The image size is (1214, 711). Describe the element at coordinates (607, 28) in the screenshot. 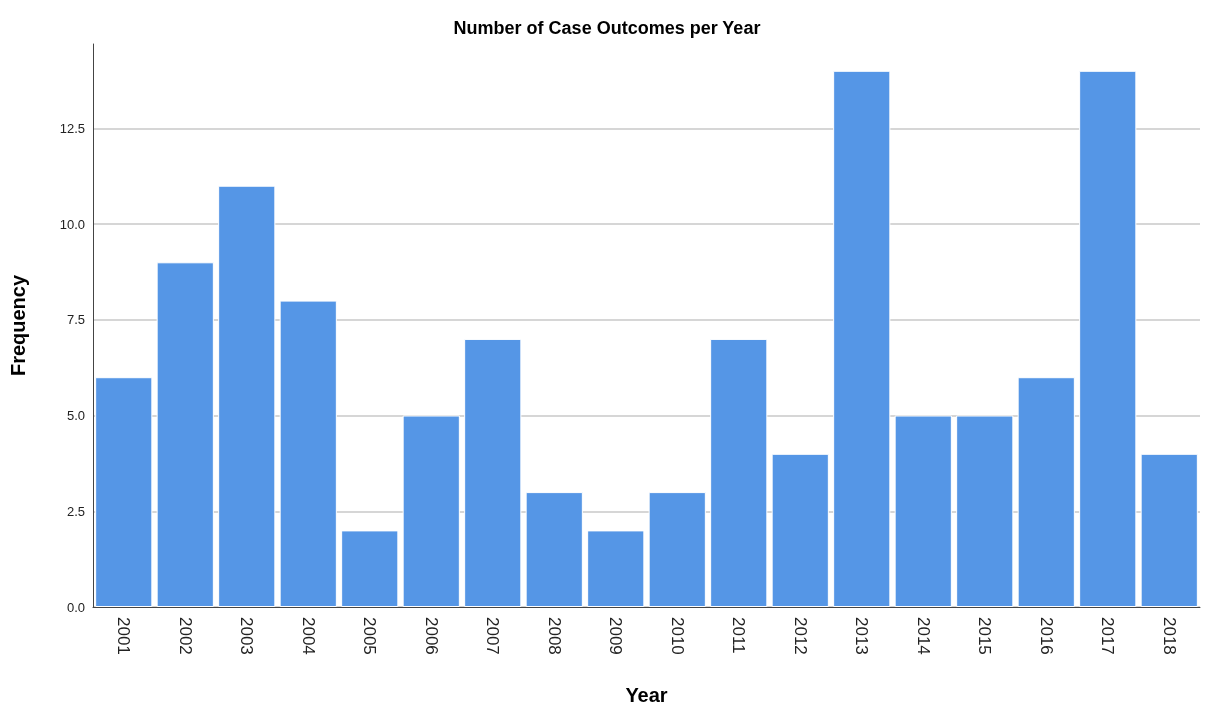

I see `chart-title: Number of Case Outcomes per Year` at that location.